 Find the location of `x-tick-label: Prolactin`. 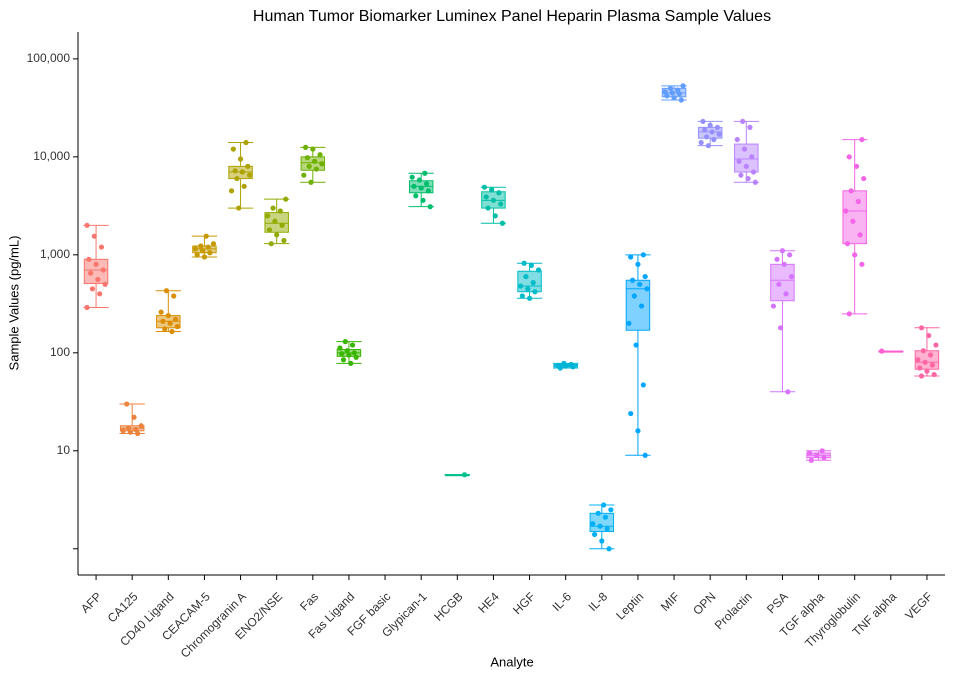

x-tick-label: Prolactin is located at coordinates (733, 610).